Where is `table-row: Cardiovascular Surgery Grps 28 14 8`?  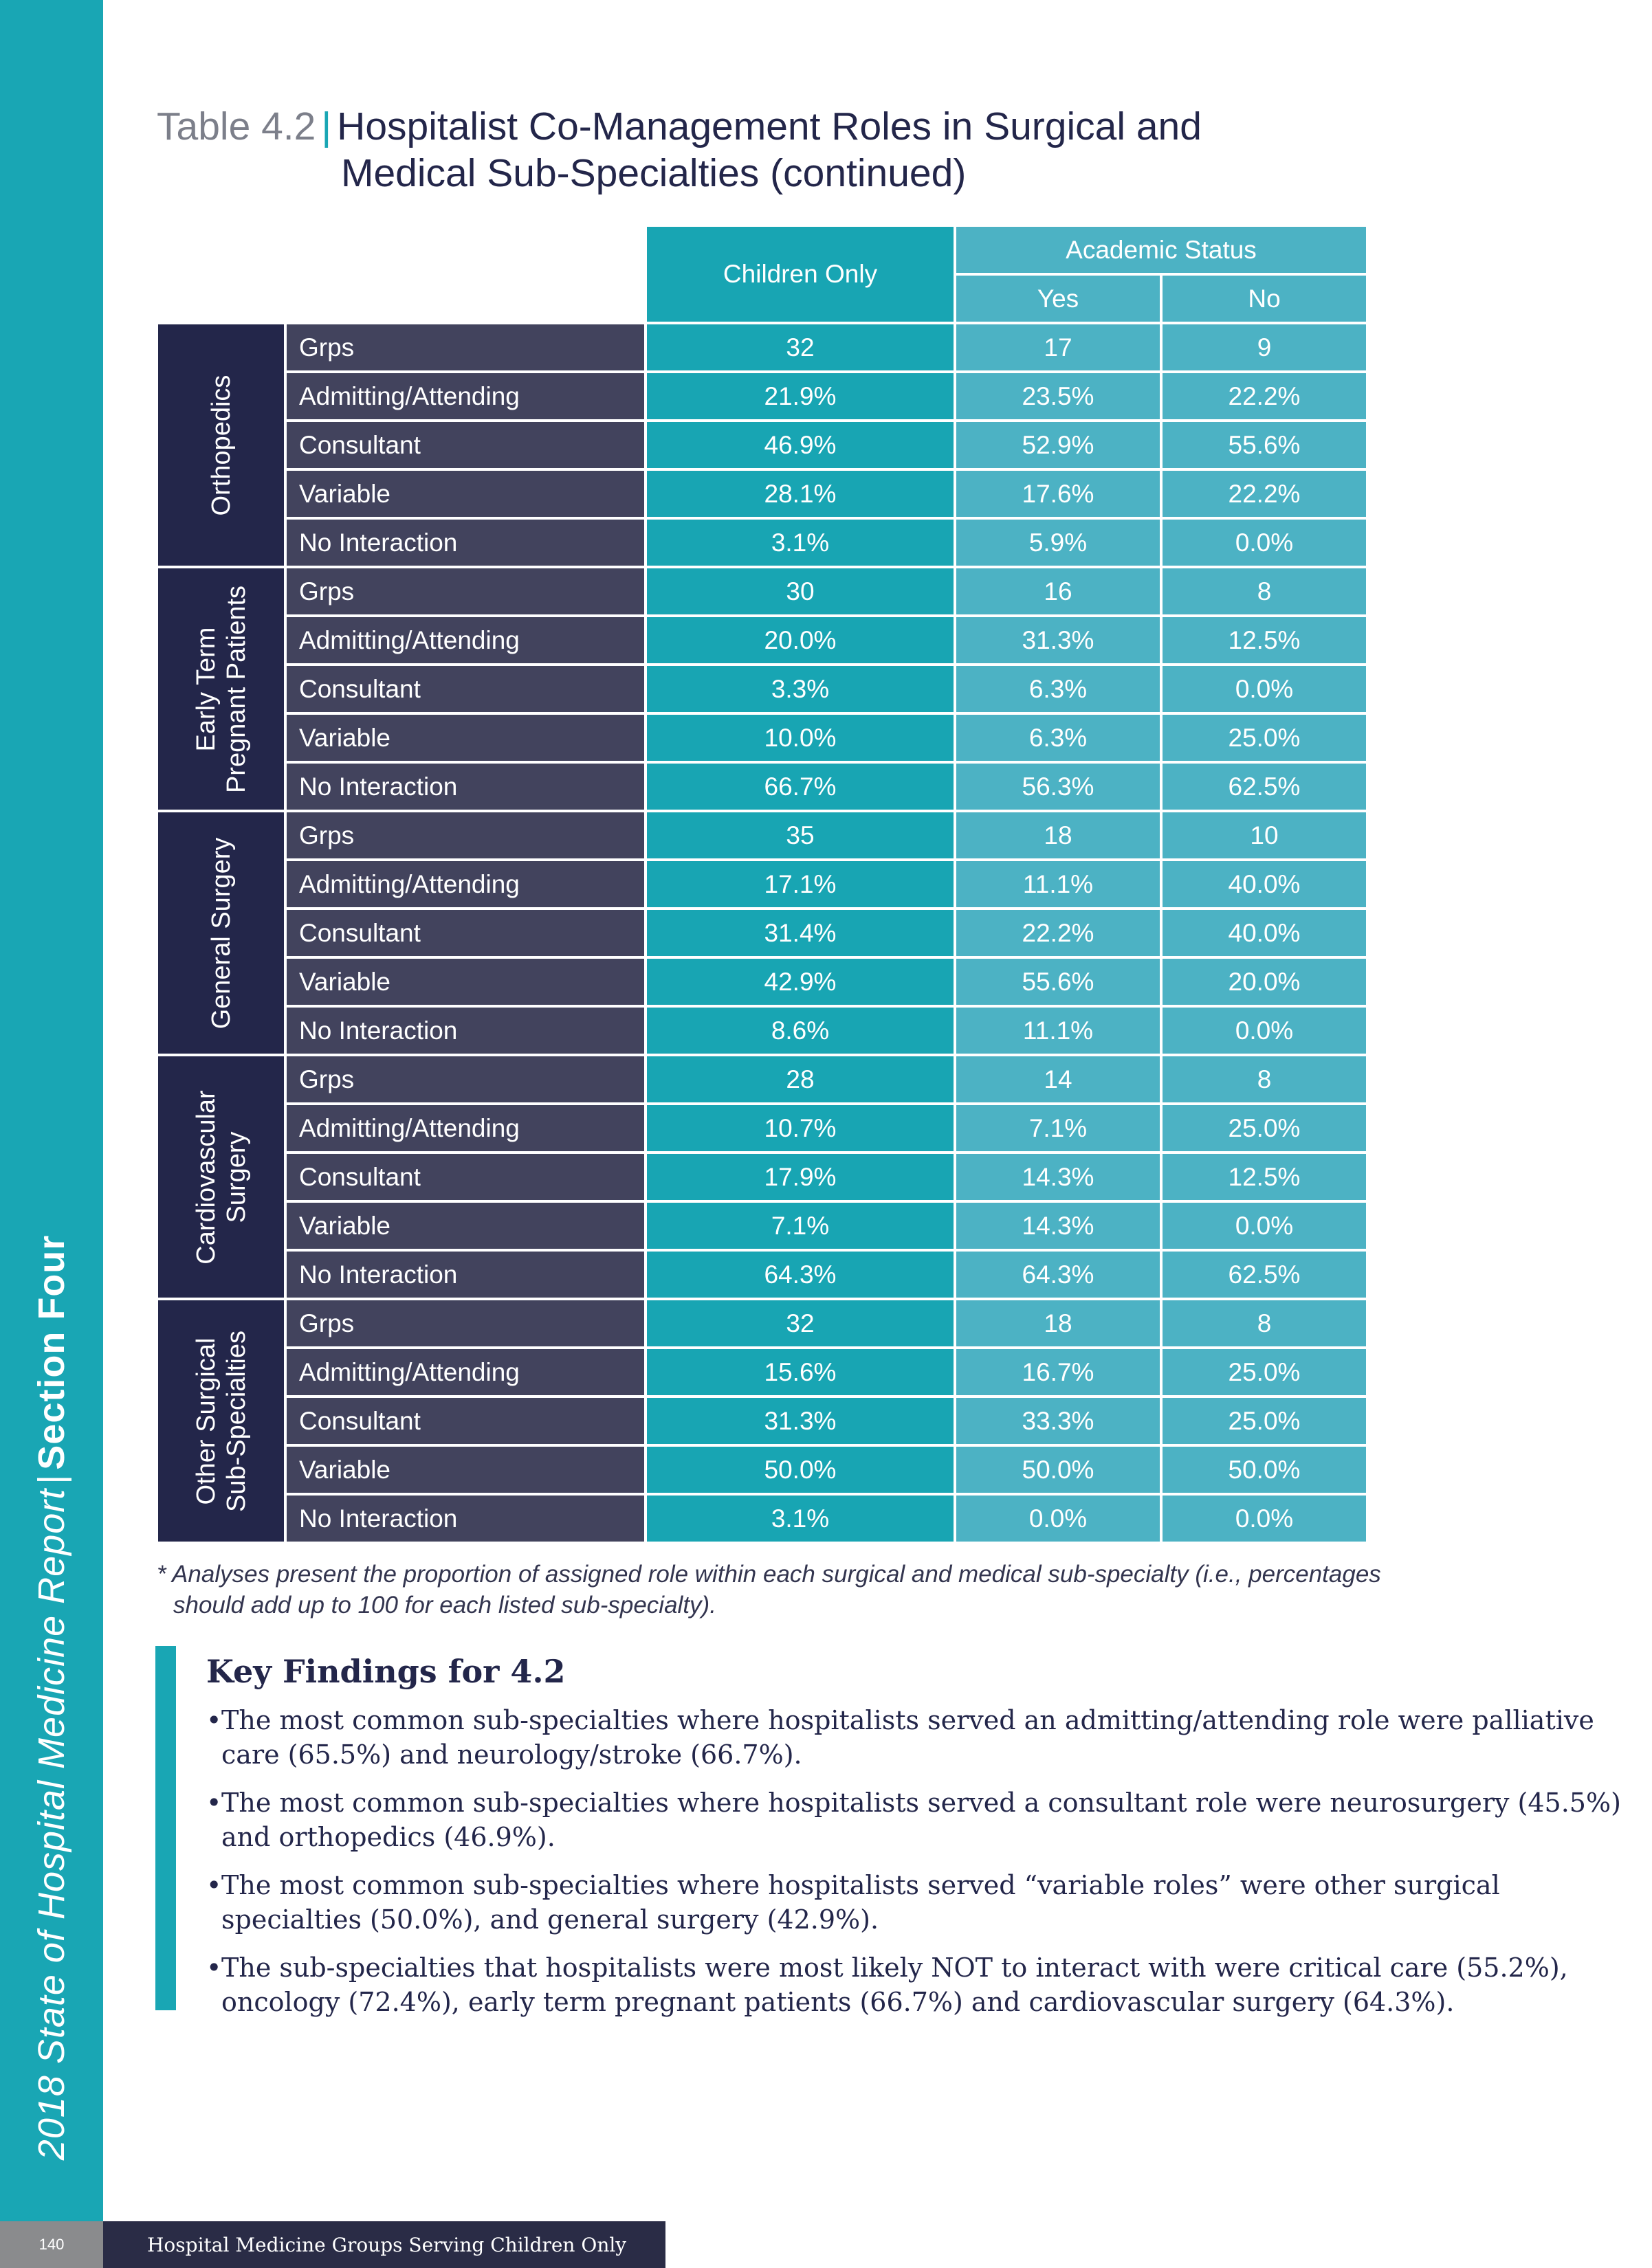 table-row: Cardiovascular Surgery Grps 28 14 8 is located at coordinates (762, 1177).